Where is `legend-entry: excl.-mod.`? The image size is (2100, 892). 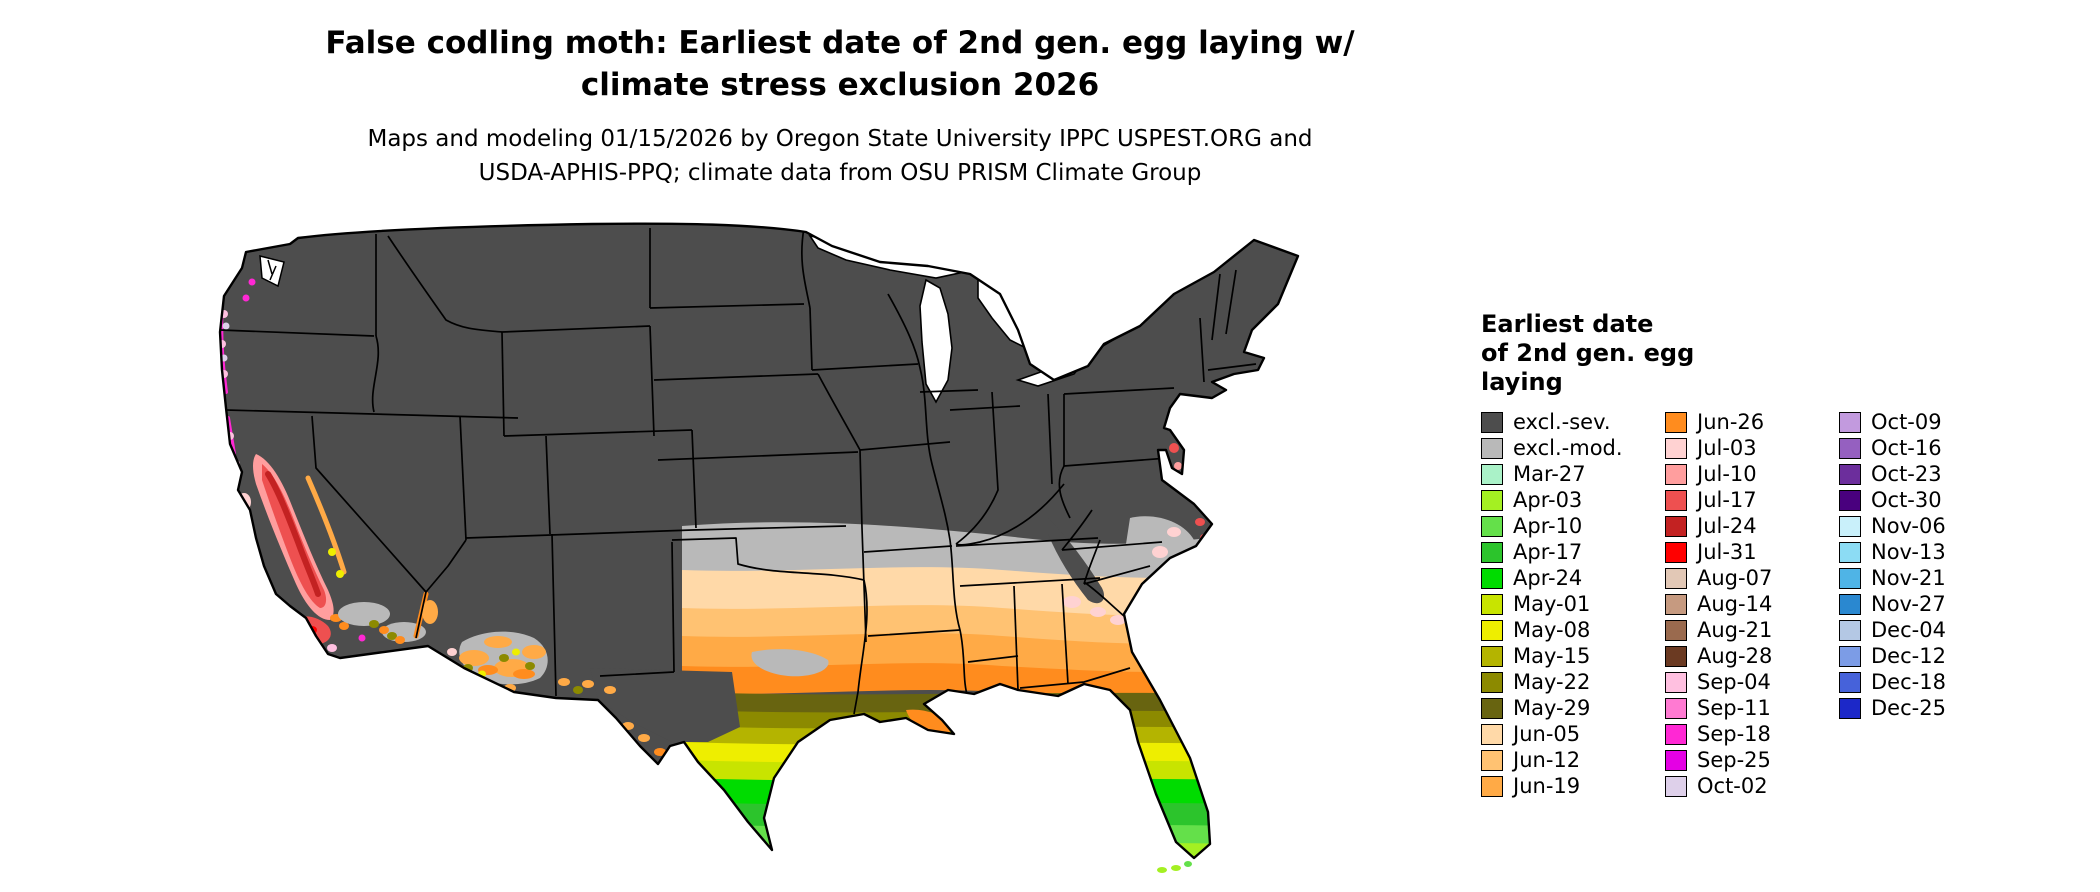 legend-entry: excl.-mod. is located at coordinates (1561, 448).